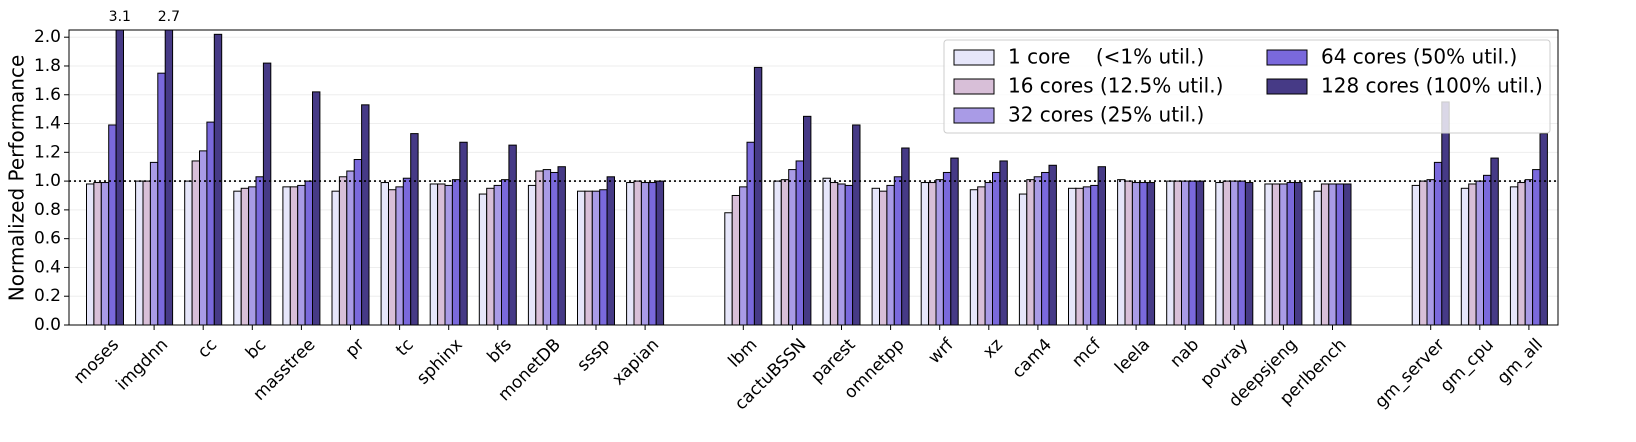 The height and width of the screenshot is (442, 1636). Describe the element at coordinates (1031, 358) in the screenshot. I see `x-tick-label: cam4` at that location.